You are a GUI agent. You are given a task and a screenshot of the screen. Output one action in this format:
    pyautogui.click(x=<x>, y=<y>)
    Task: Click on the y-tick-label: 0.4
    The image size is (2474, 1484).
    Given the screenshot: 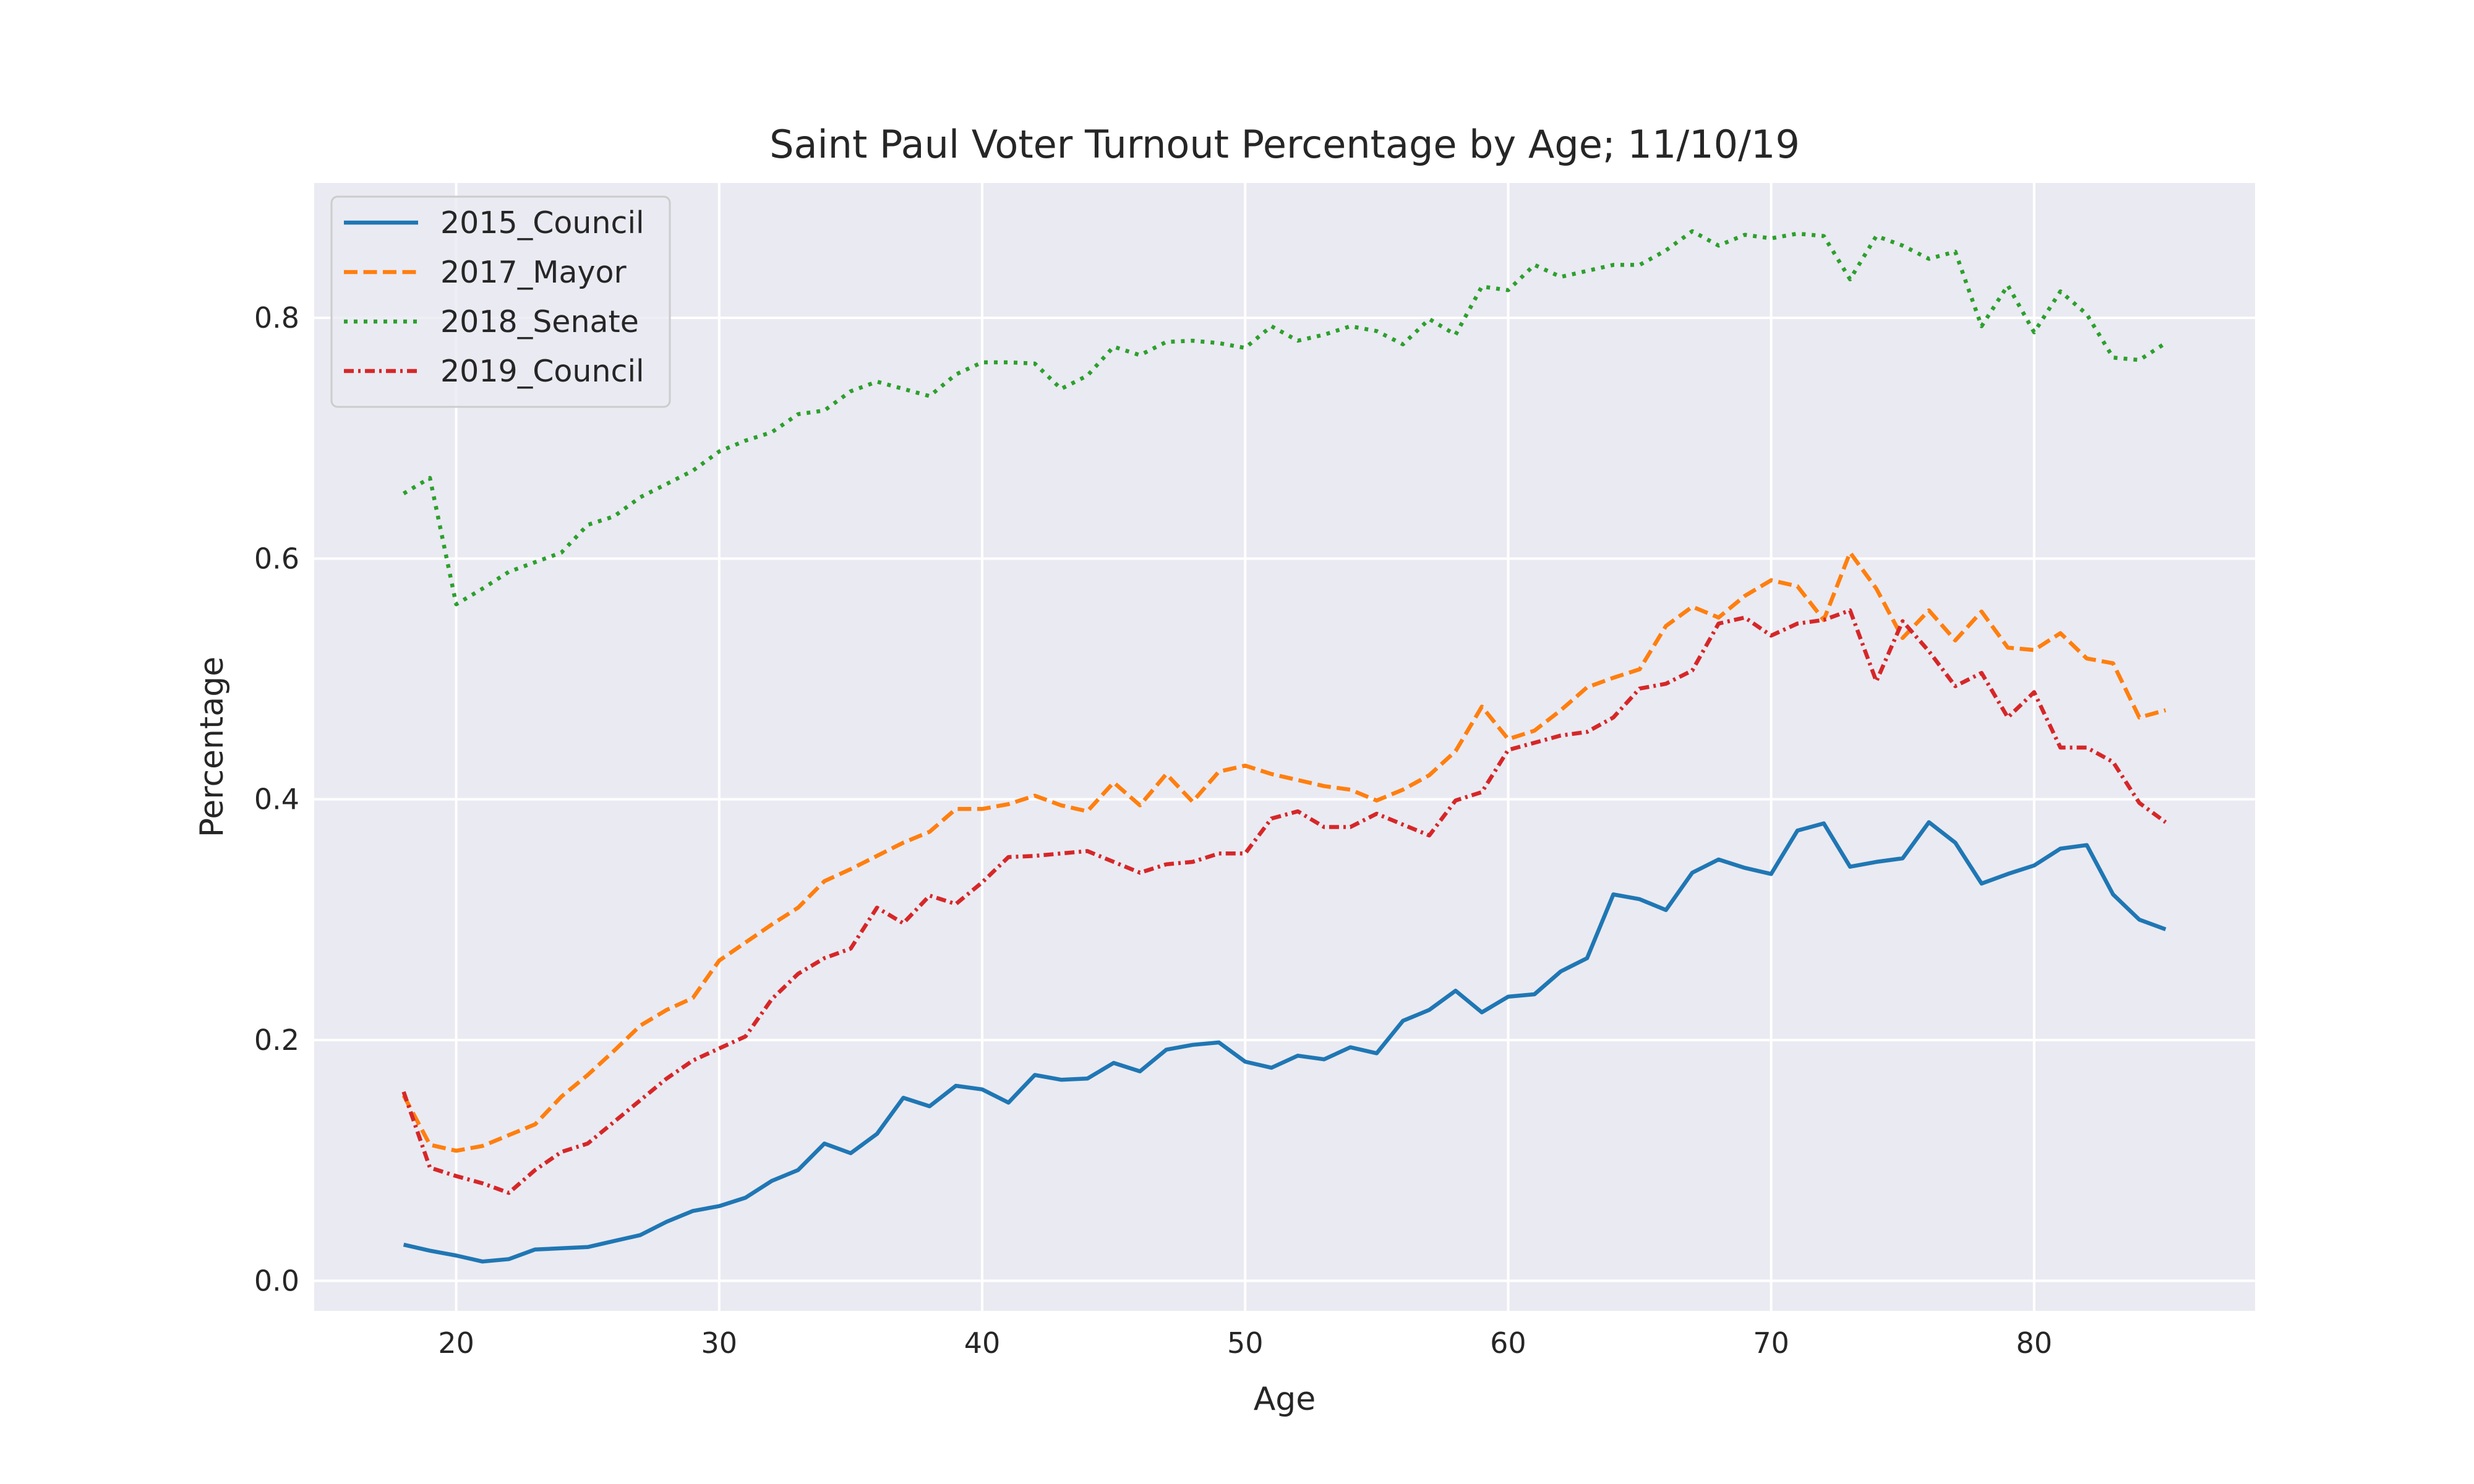 What is the action you would take?
    pyautogui.click(x=276, y=799)
    